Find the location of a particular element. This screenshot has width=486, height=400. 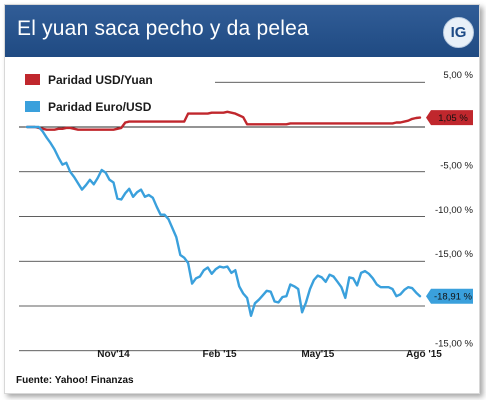

x-tick-label-1: Feb '15 is located at coordinates (220, 354).